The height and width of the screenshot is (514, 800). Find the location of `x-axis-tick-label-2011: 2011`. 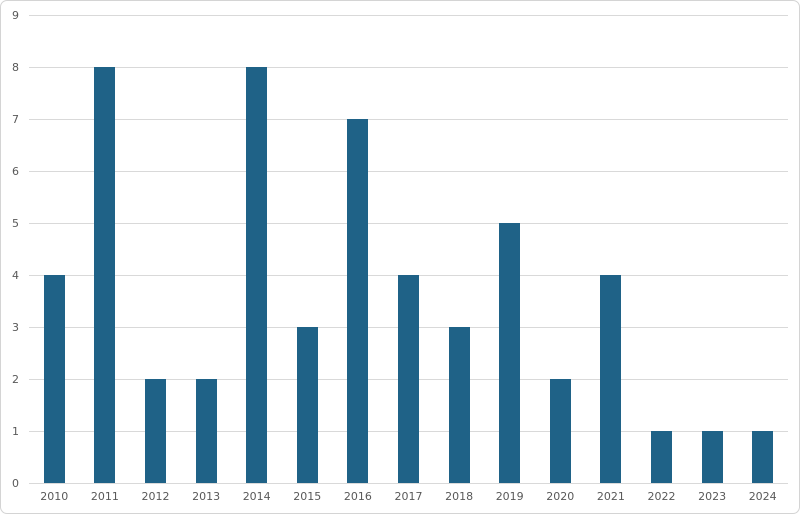

x-axis-tick-label-2011: 2011 is located at coordinates (104, 496).